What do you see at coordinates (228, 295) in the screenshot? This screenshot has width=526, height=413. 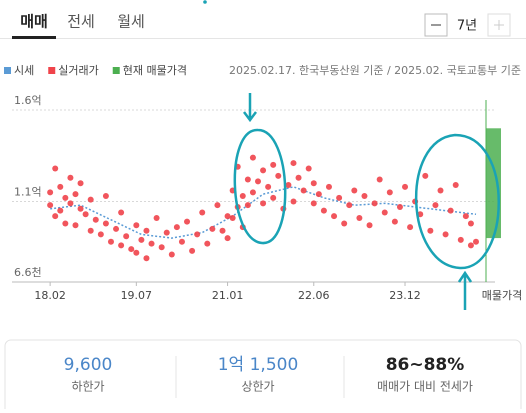 I see `x-tick-label: 21.01` at bounding box center [228, 295].